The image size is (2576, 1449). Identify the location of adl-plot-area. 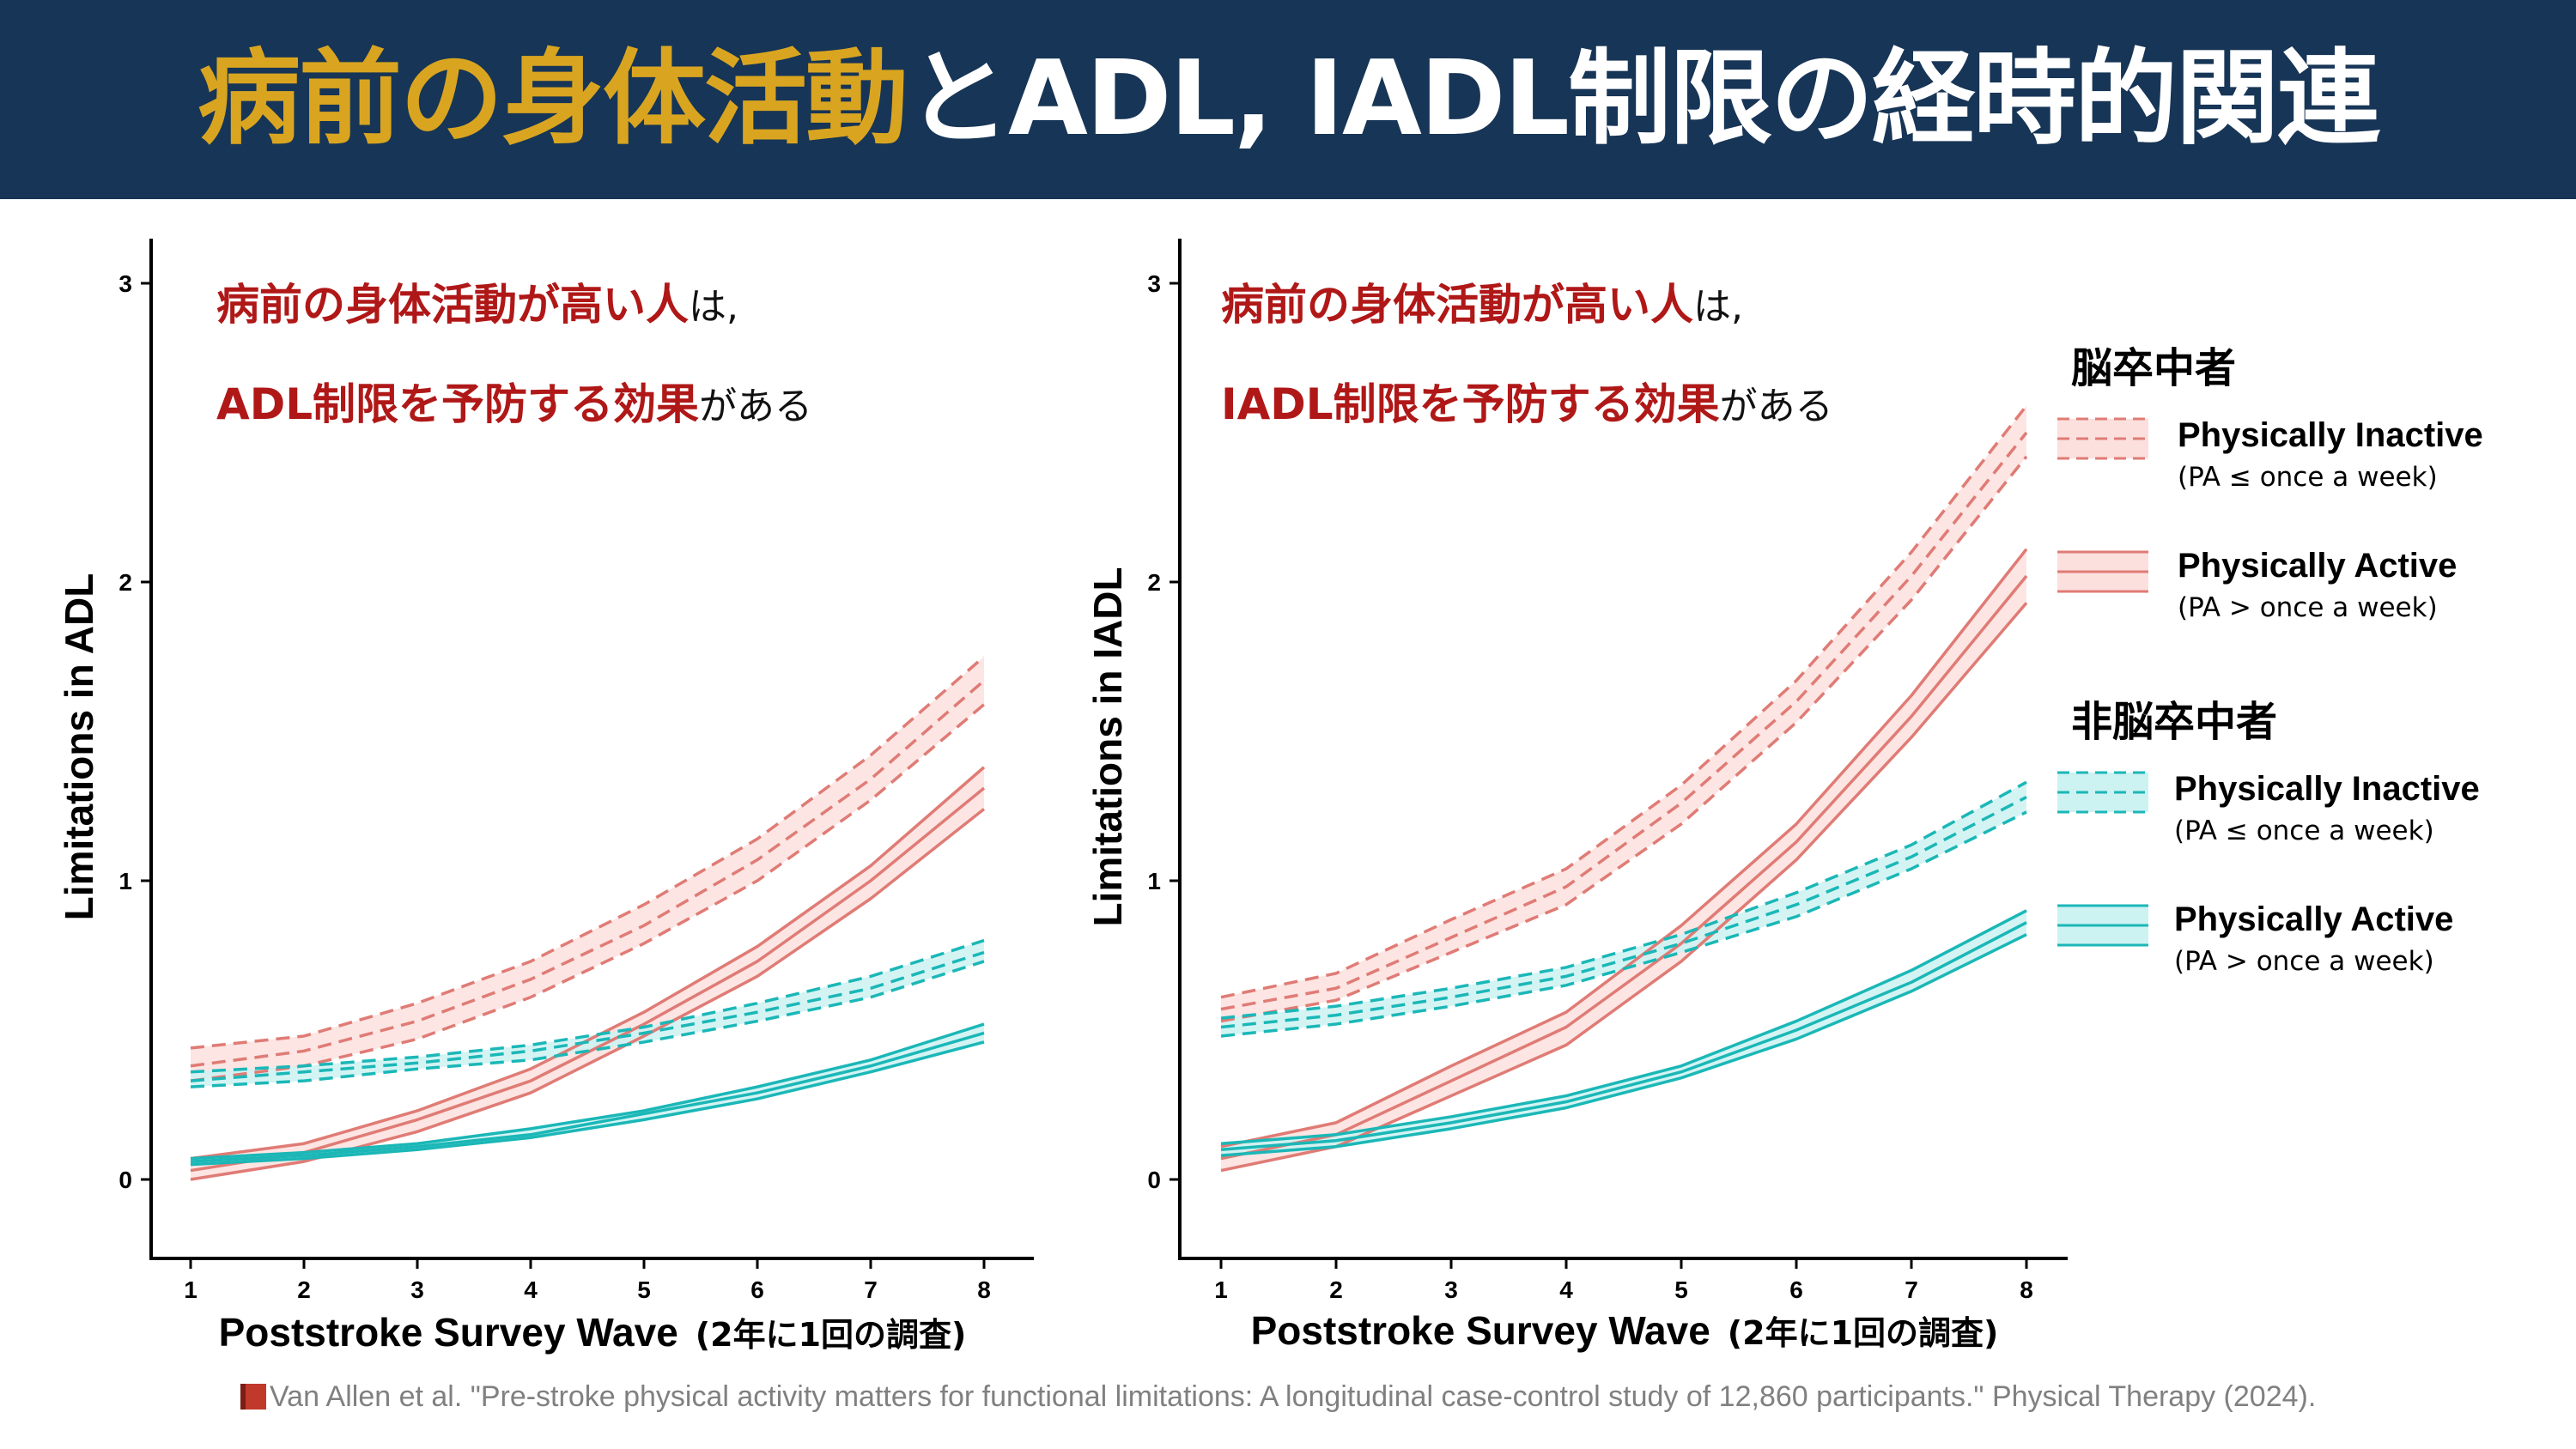
(588, 918).